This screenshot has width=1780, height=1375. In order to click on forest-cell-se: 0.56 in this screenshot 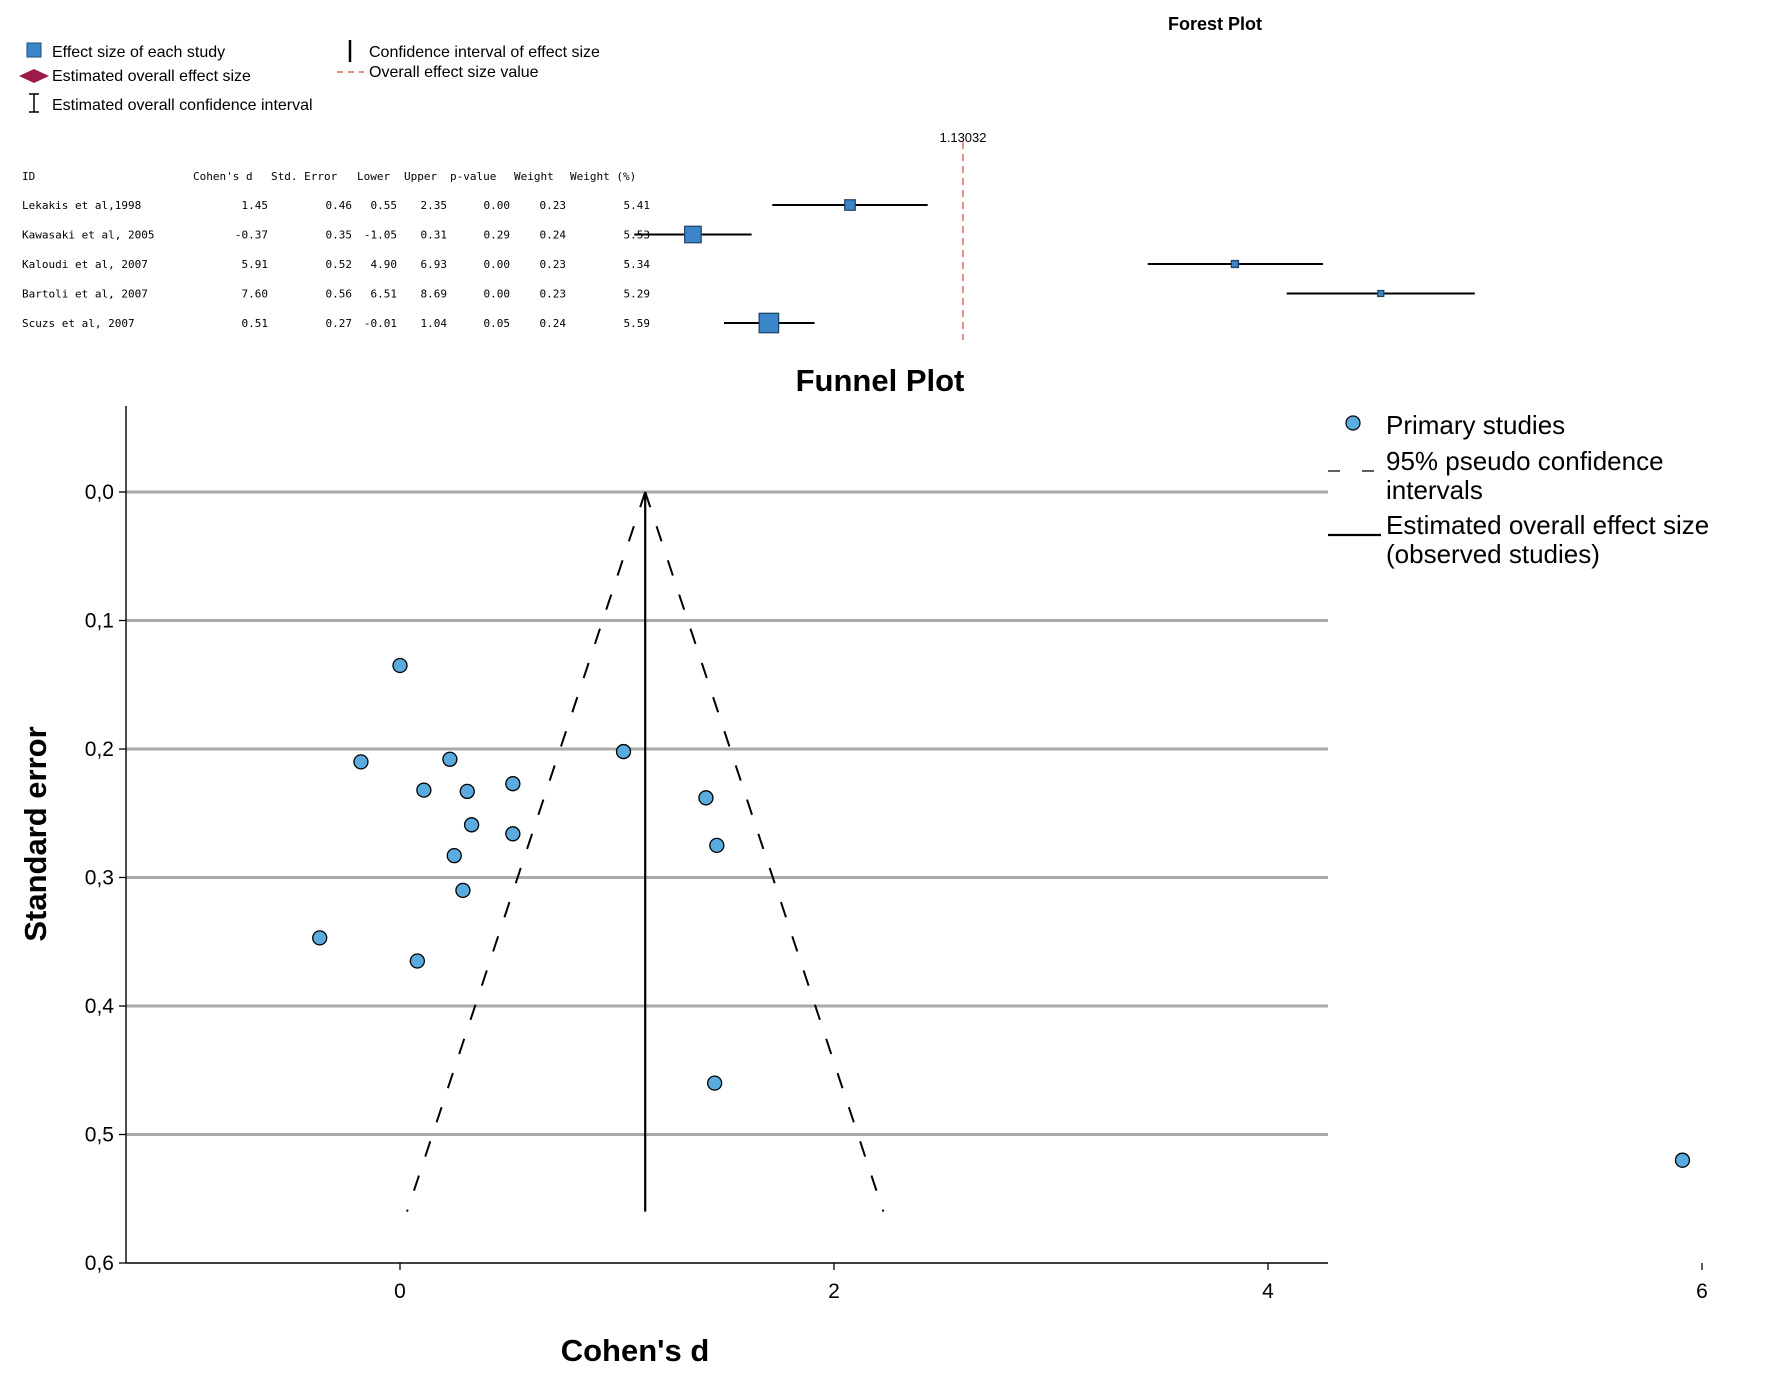, I will do `click(339, 294)`.